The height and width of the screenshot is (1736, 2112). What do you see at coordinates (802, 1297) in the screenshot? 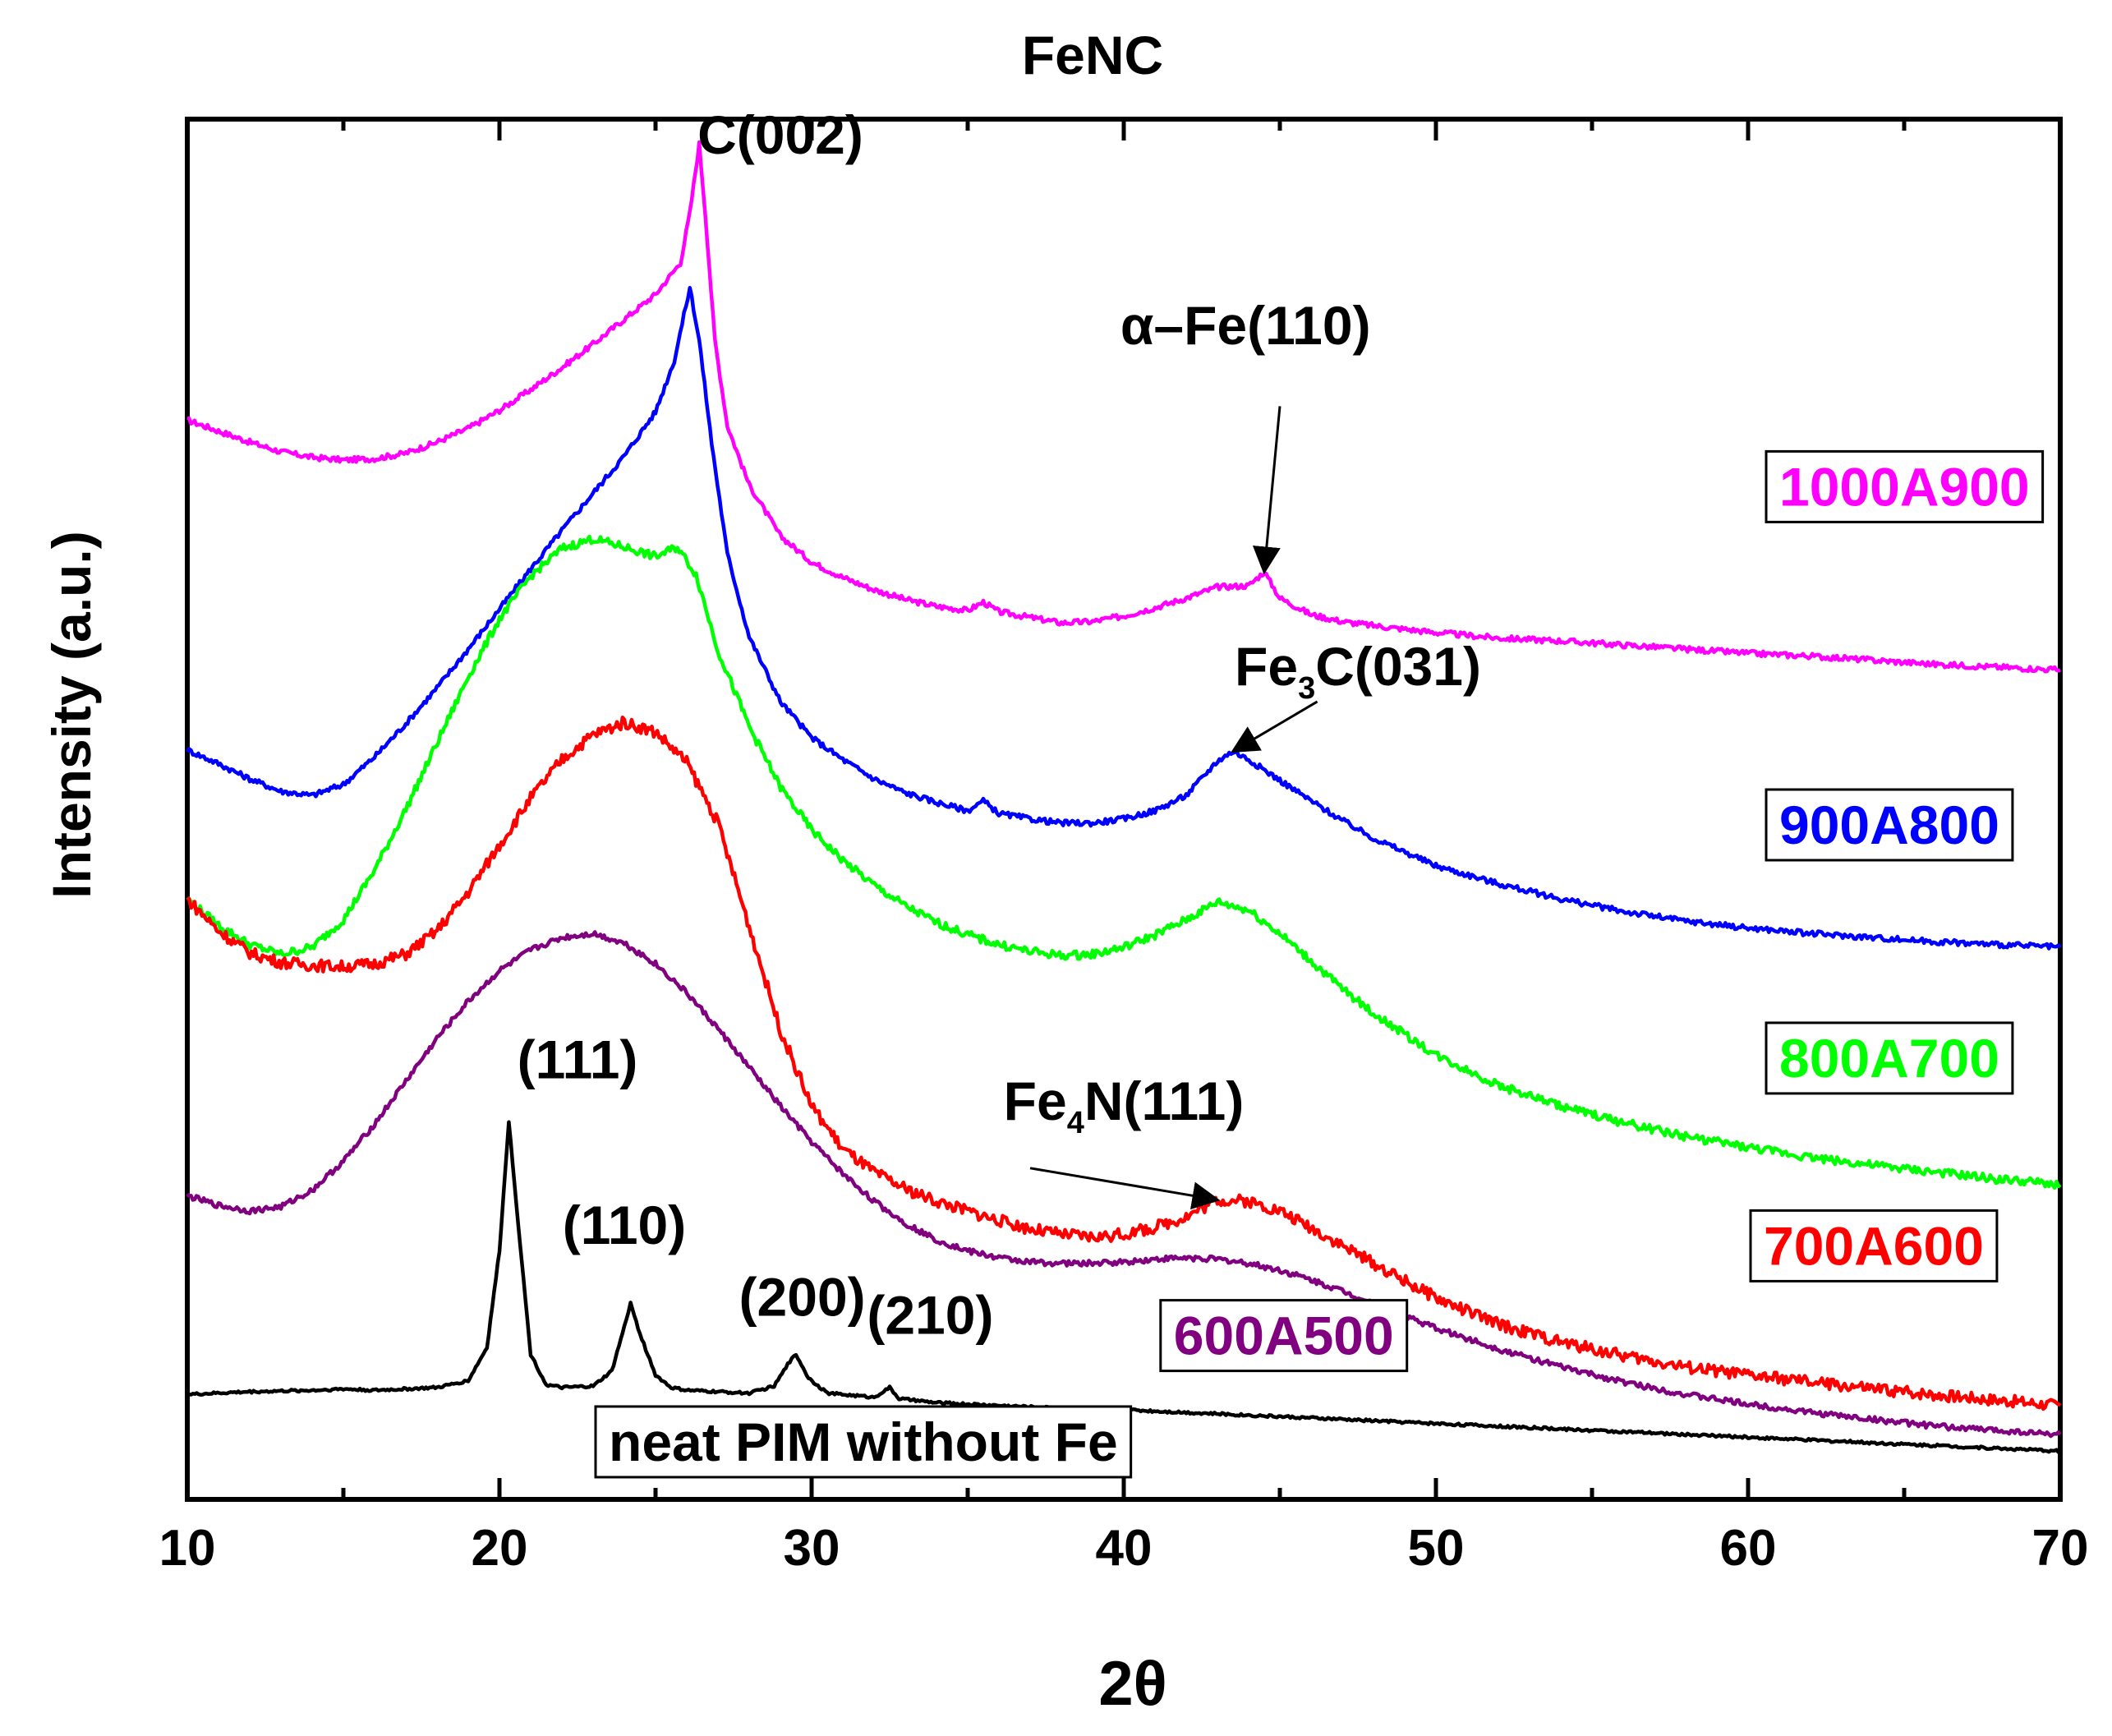
I see `annotation-label: (200)` at bounding box center [802, 1297].